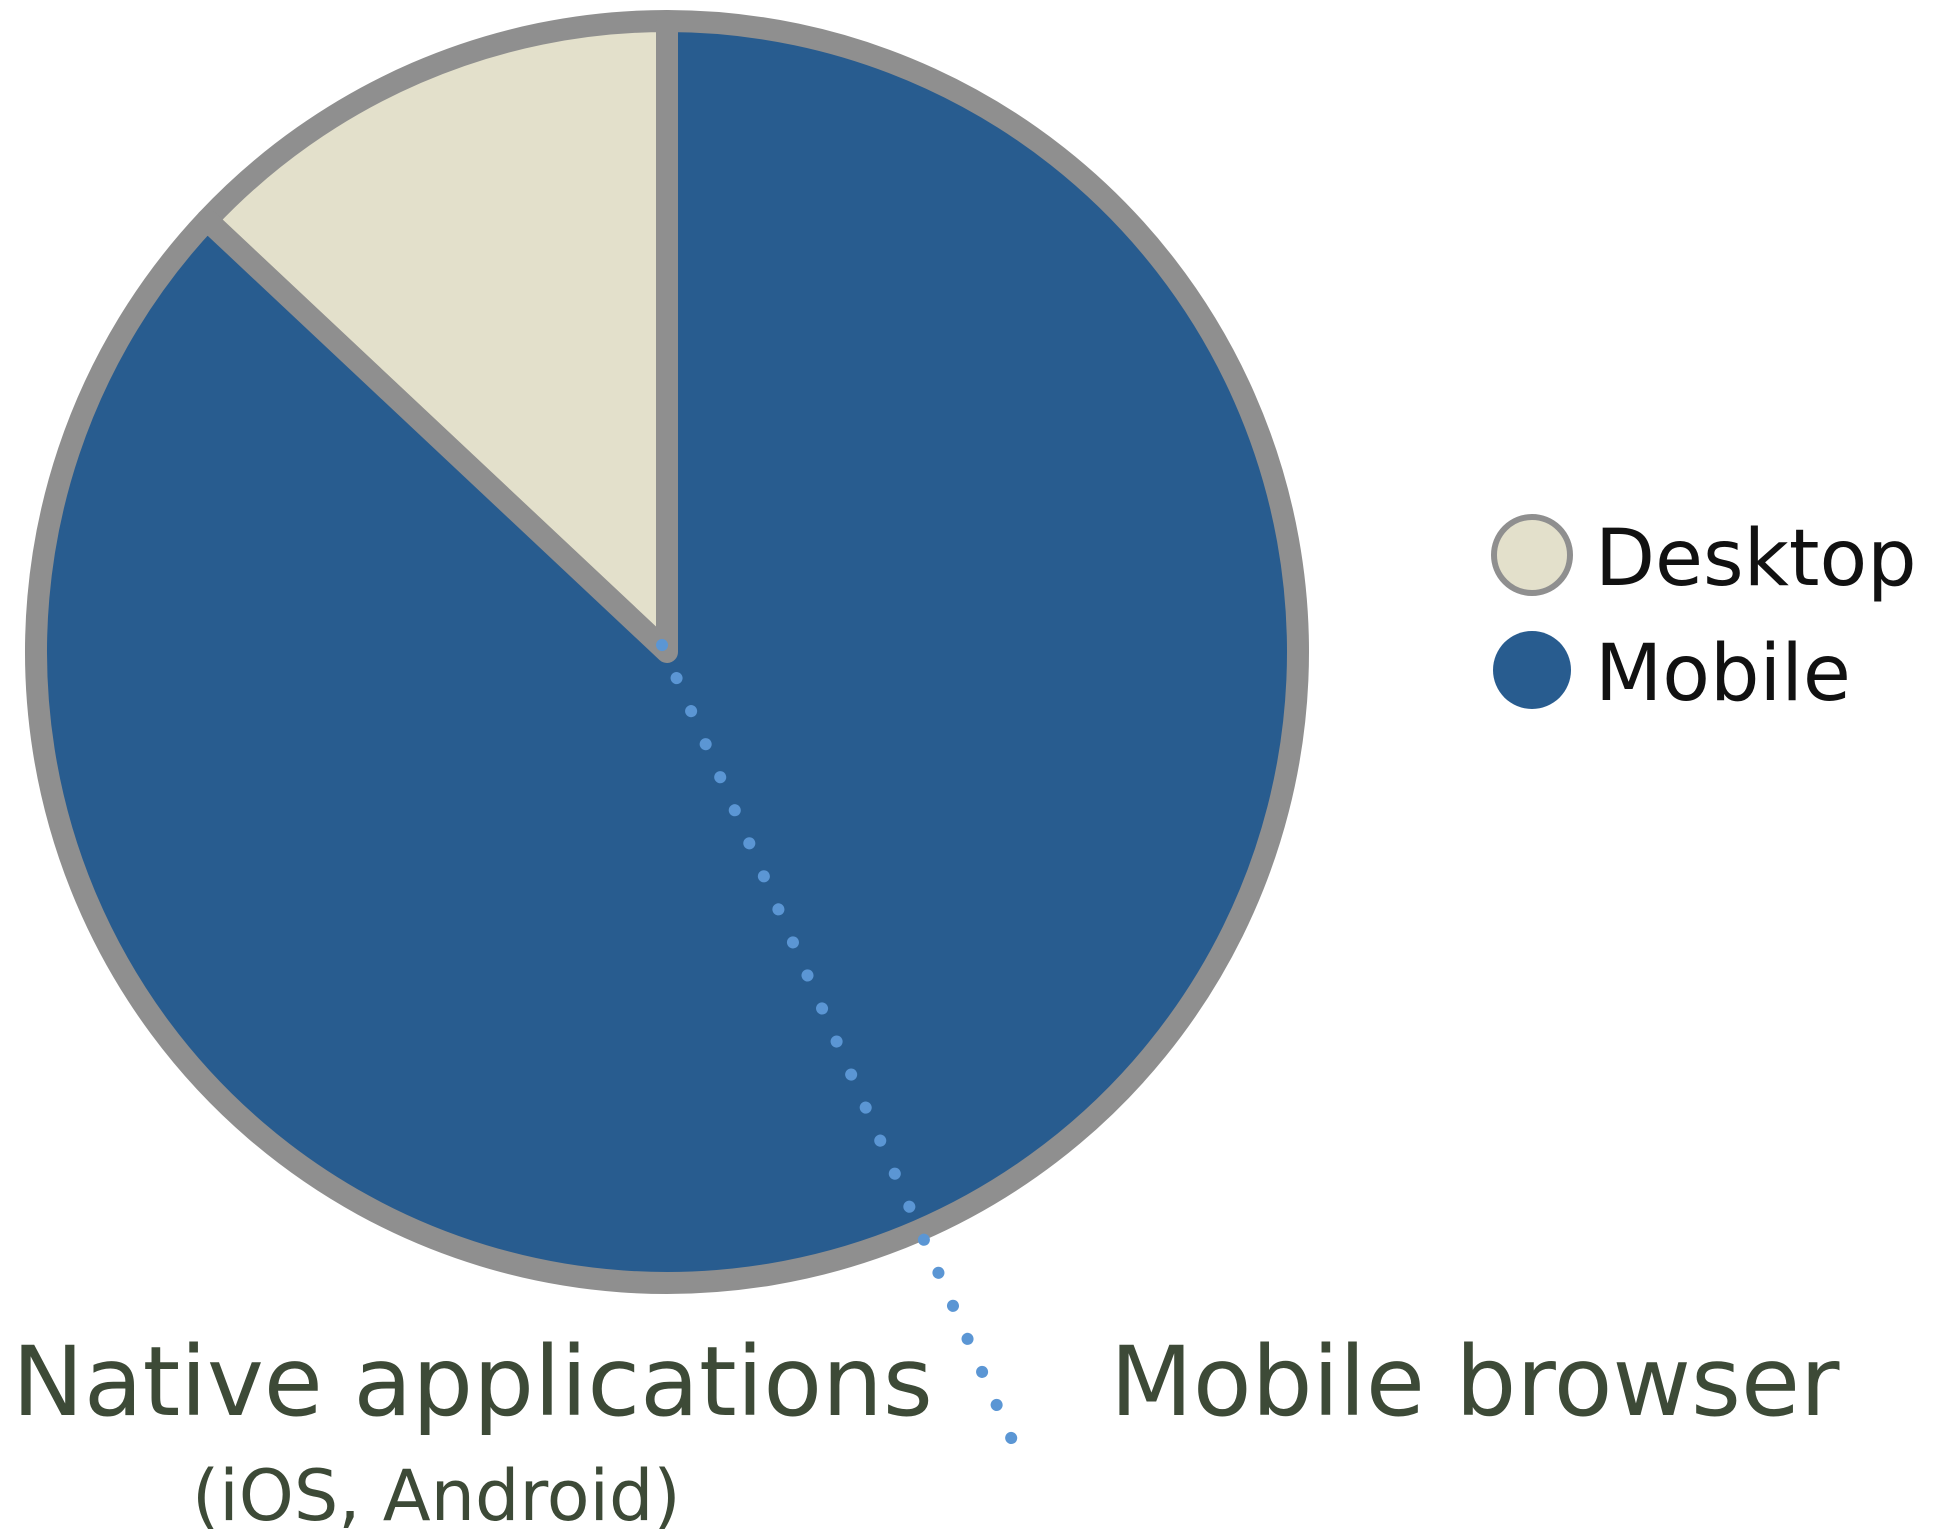 This screenshot has width=1948, height=1529. Describe the element at coordinates (1723, 674) in the screenshot. I see `legend-label-mobile: Mobile` at that location.